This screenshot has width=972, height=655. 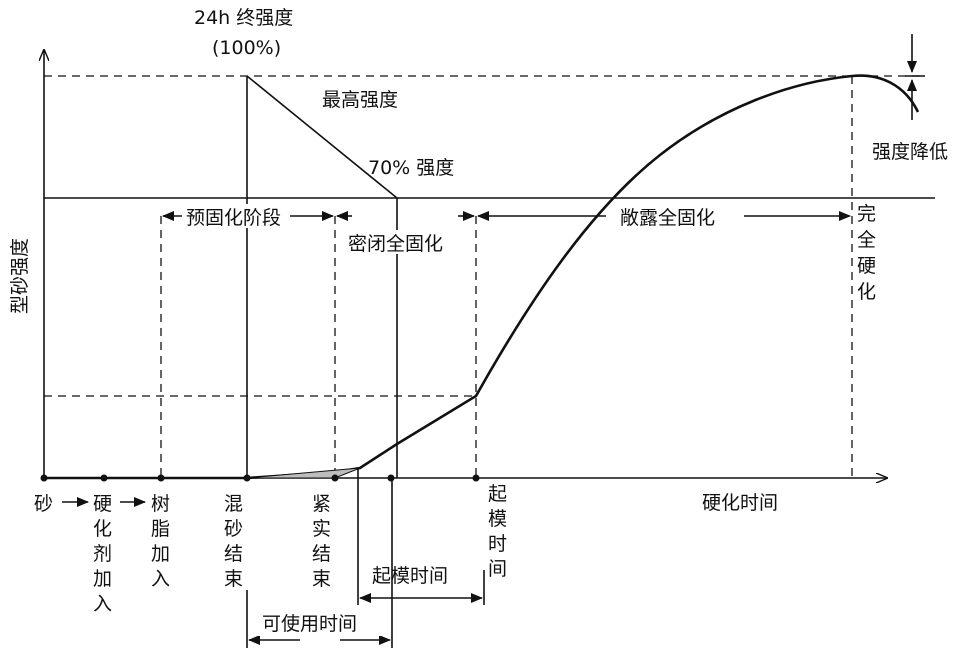 What do you see at coordinates (866, 253) in the screenshot?
I see `full-hardening-label: 完 全 硬 化` at bounding box center [866, 253].